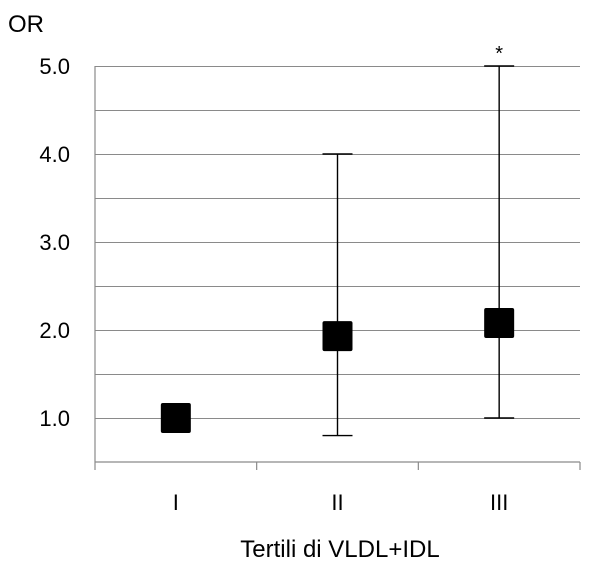 Image resolution: width=595 pixels, height=563 pixels. I want to click on y-tick-label: 5.0, so click(54, 66).